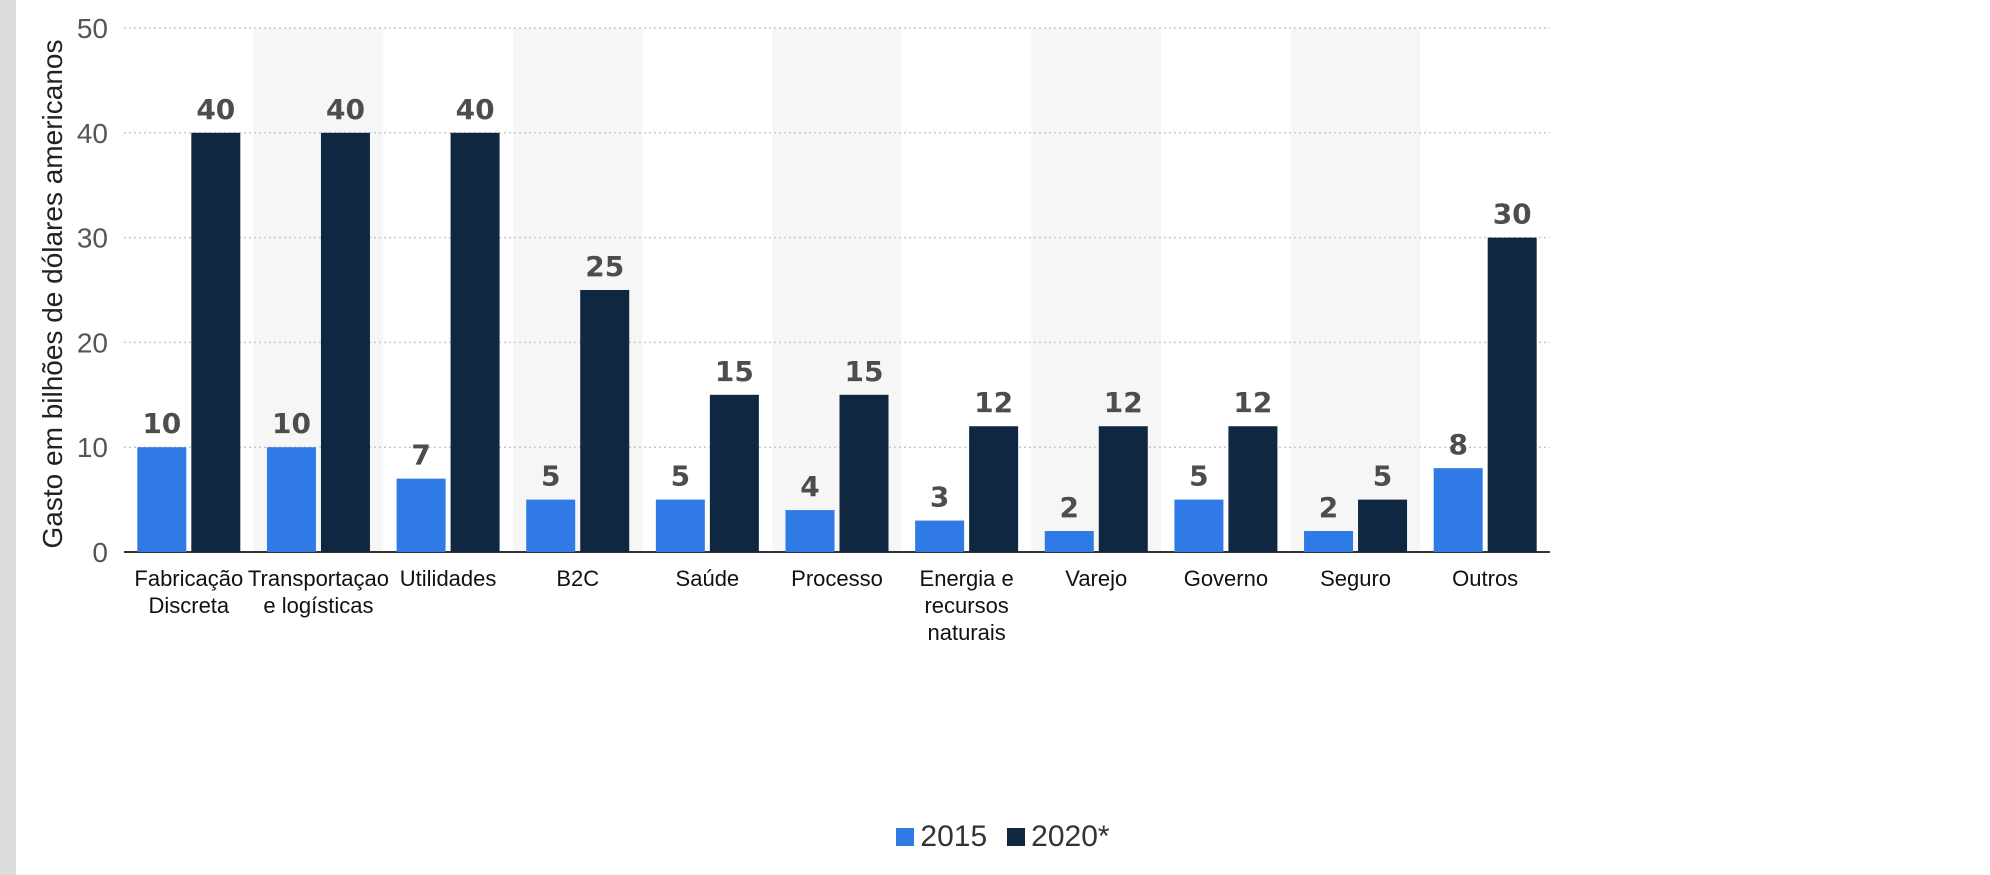  What do you see at coordinates (954, 836) in the screenshot?
I see `legend-label: 2015` at bounding box center [954, 836].